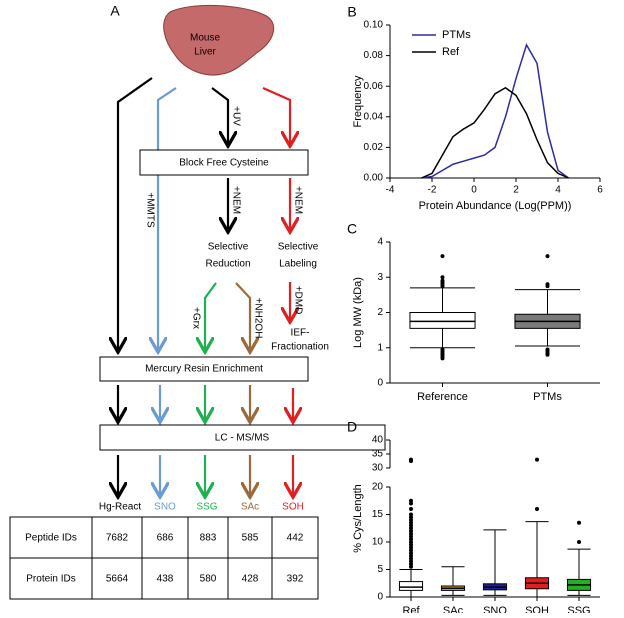 The width and height of the screenshot is (624, 618). Describe the element at coordinates (474, 190) in the screenshot. I see `x-tick-label: 0` at that location.